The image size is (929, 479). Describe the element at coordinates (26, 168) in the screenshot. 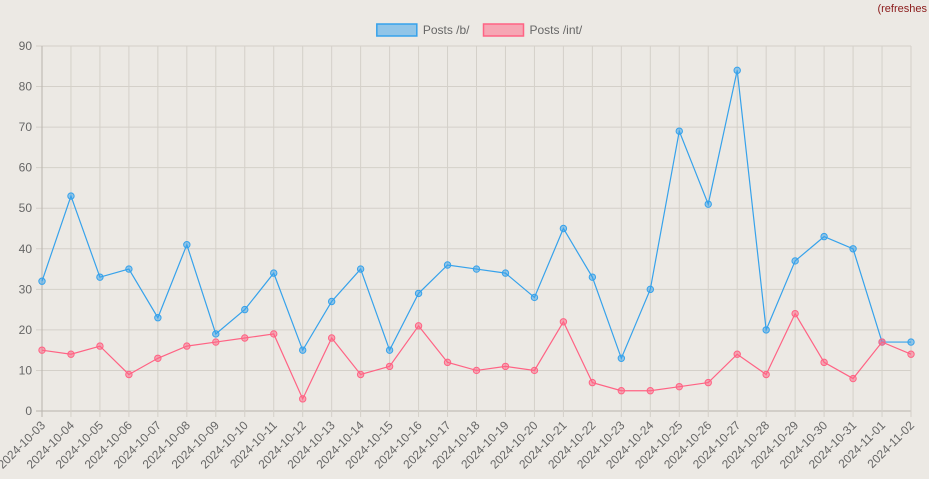

I see `y-tick-label: 60` at that location.